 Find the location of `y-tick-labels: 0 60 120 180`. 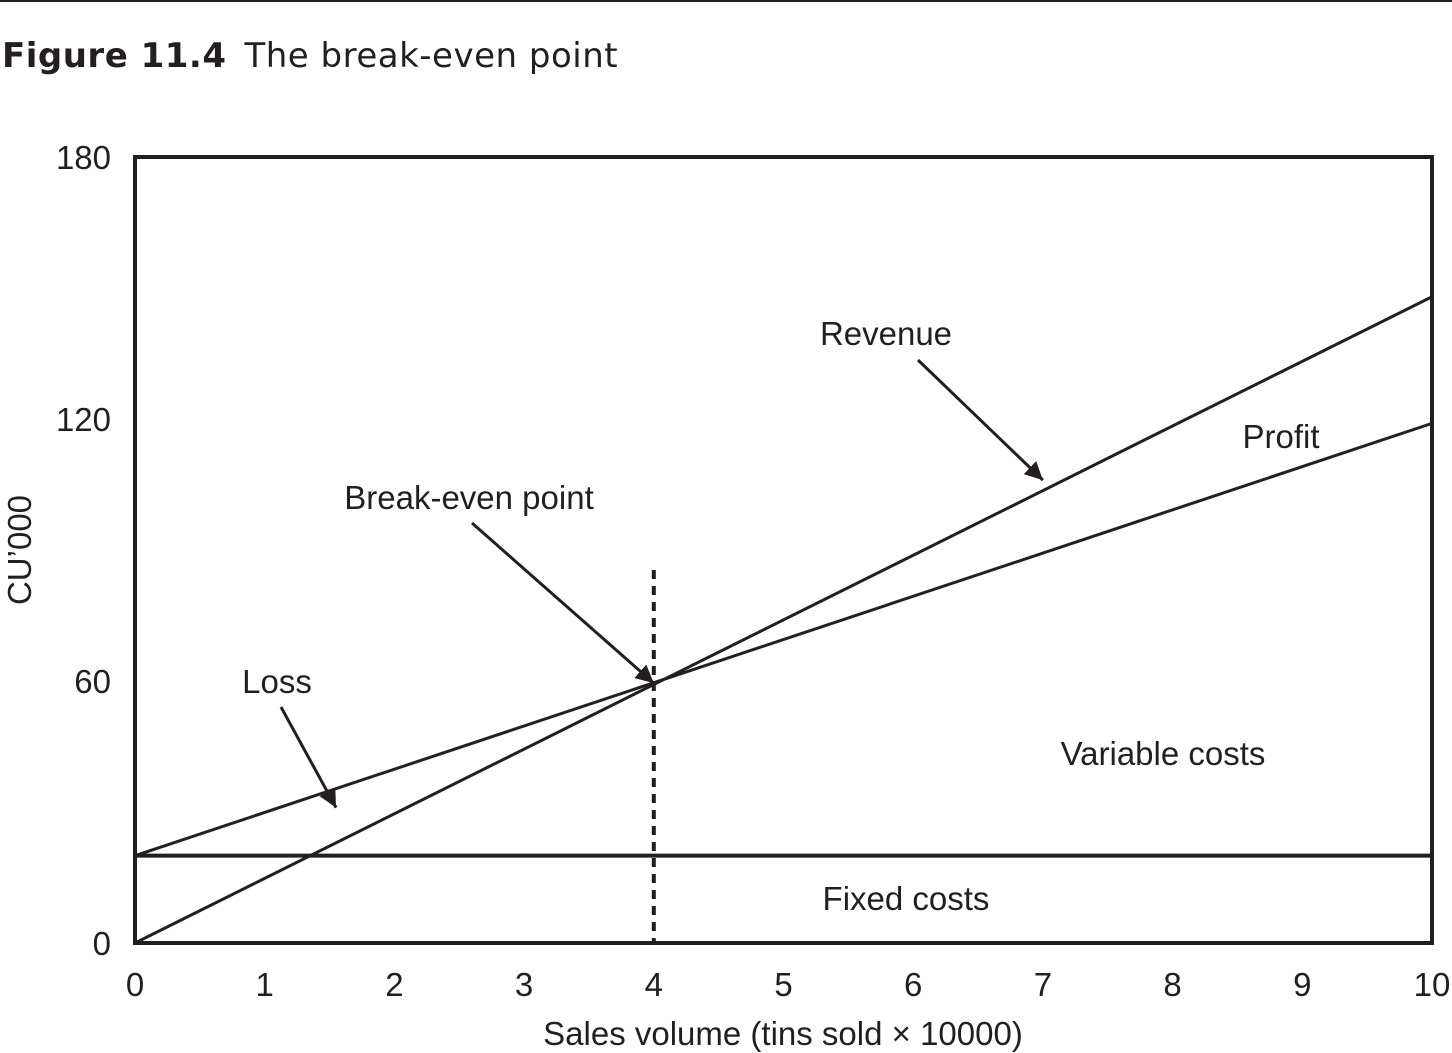

y-tick-labels: 0 60 120 180 is located at coordinates (83, 550).